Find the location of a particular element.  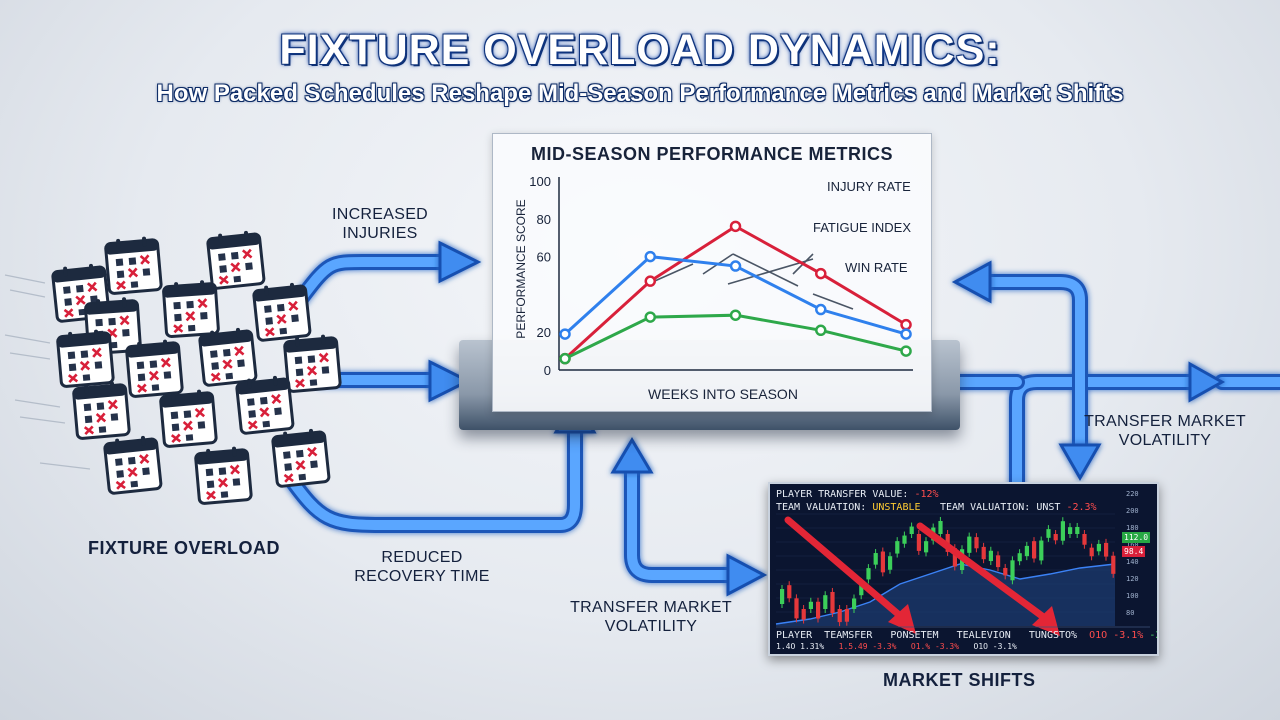

price-tick: 220 is located at coordinates (1132, 494).